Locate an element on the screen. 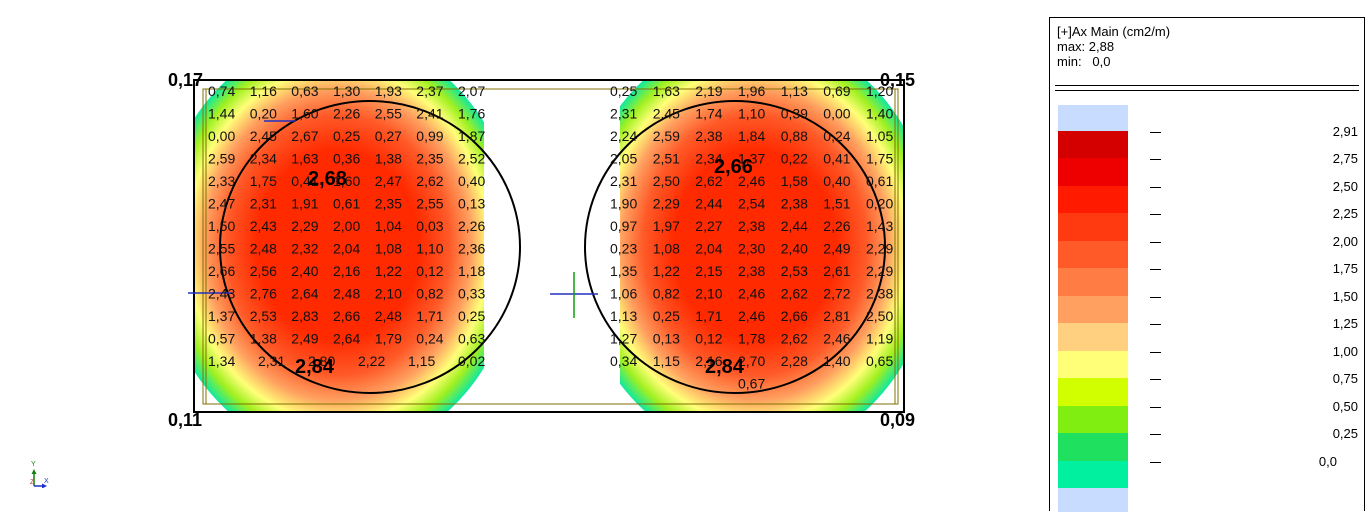 This screenshot has width=1372, height=512. global-axes-icon: Y Z X is located at coordinates (40, 473).